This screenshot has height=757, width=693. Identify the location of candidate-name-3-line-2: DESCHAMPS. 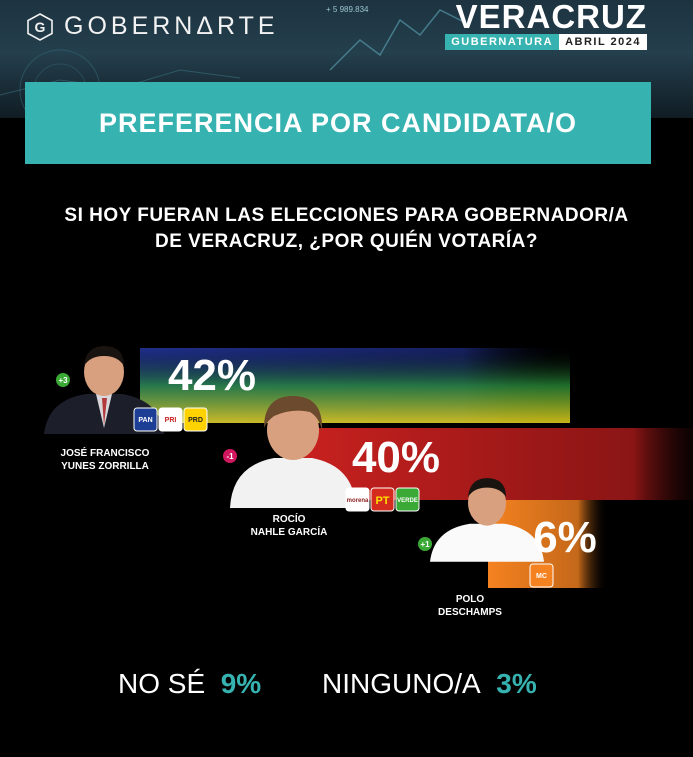
(470, 612).